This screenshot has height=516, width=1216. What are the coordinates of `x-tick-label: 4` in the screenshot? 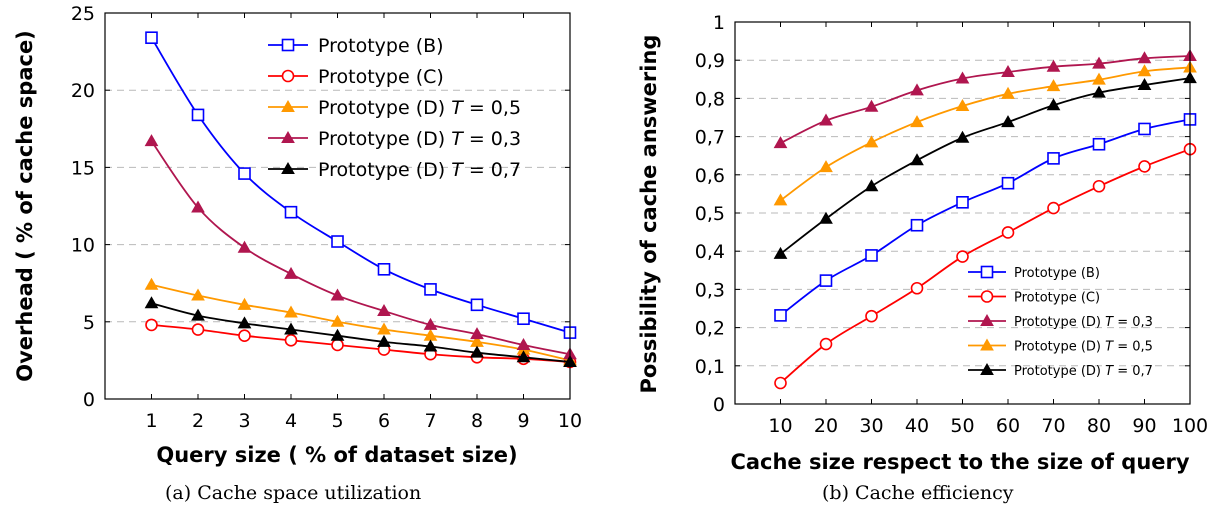 It's located at (291, 421).